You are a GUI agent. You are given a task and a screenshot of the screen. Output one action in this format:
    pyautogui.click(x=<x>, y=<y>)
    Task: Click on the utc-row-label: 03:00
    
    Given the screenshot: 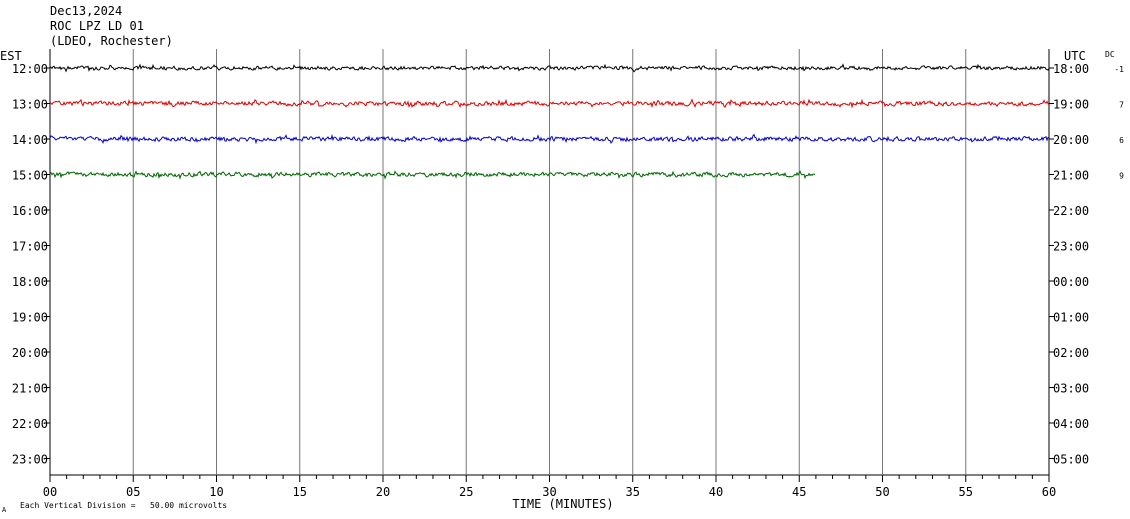 What is the action you would take?
    pyautogui.click(x=1071, y=389)
    